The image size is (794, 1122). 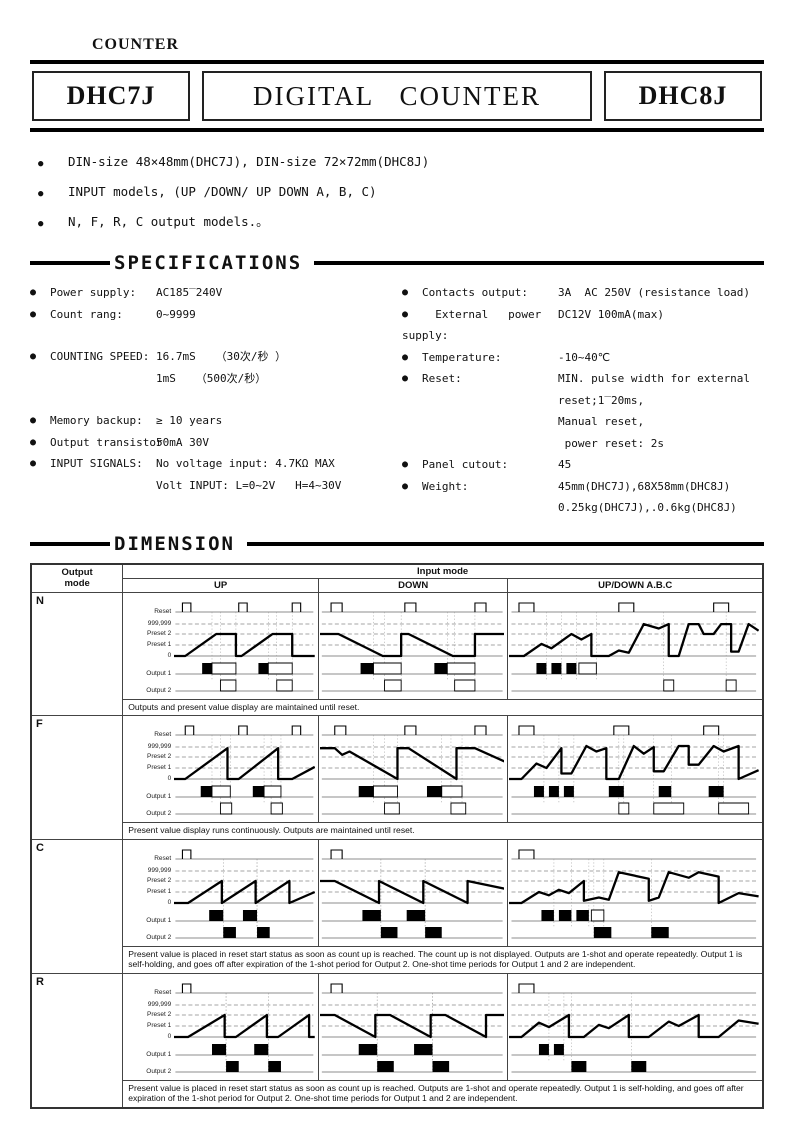 I want to click on spec-label: INPUT SIGNALS:, so click(x=96, y=463).